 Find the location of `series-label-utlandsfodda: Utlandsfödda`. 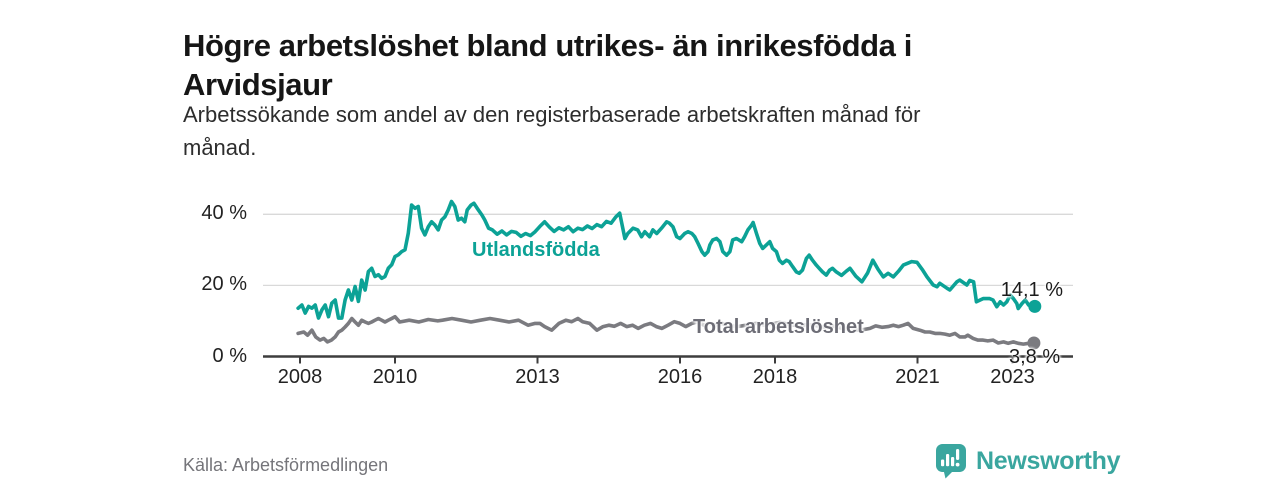

series-label-utlandsfodda: Utlandsfödda is located at coordinates (536, 250).